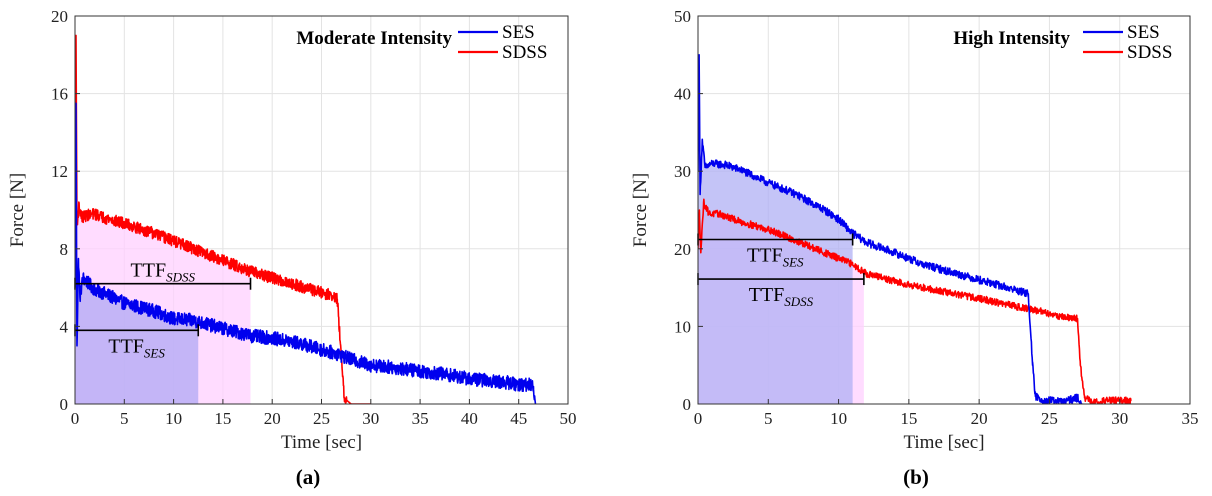  I want to click on chart-title: High Intensity, so click(1011, 38).